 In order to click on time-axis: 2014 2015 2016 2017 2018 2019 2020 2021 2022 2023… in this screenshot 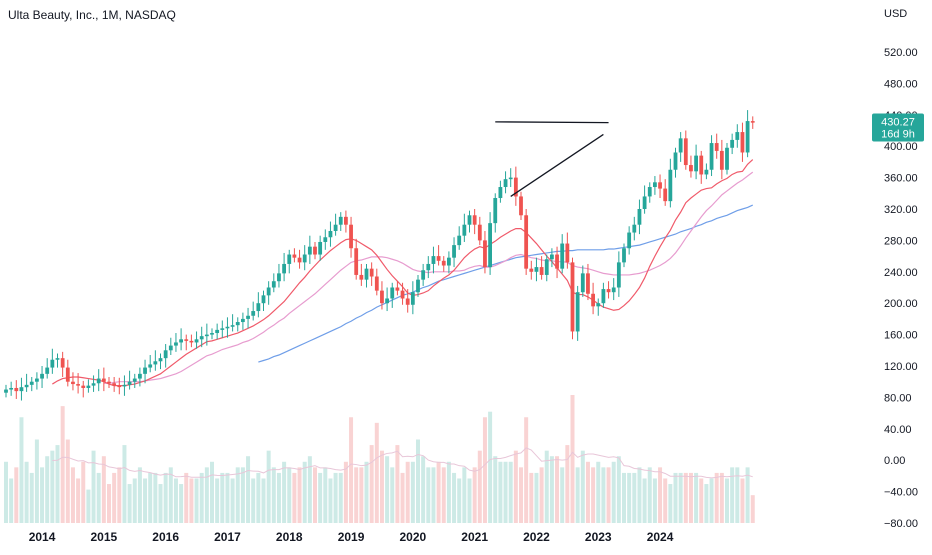, I will do `click(351, 537)`.